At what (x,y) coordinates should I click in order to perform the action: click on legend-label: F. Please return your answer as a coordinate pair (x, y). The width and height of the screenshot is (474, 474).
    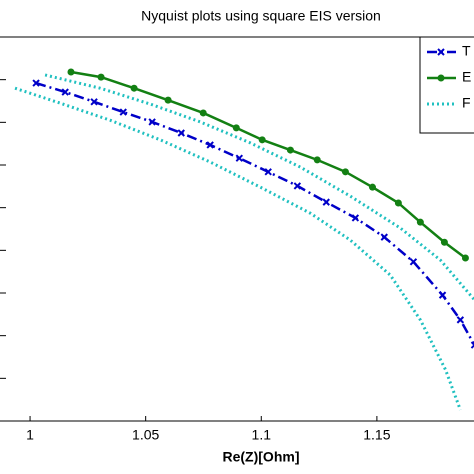
    Looking at the image, I should click on (466, 103).